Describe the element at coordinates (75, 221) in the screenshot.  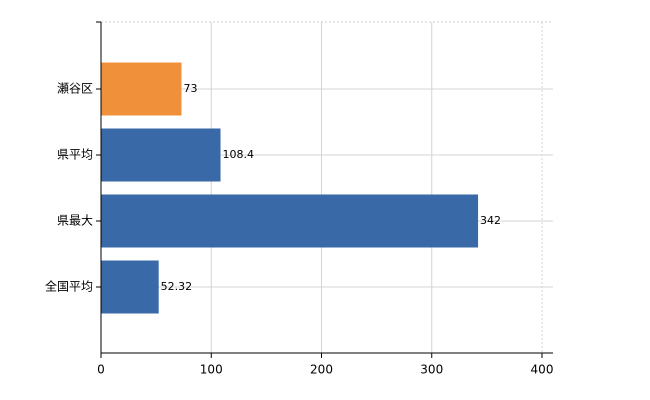
I see `y-tick-label: 県最大` at that location.